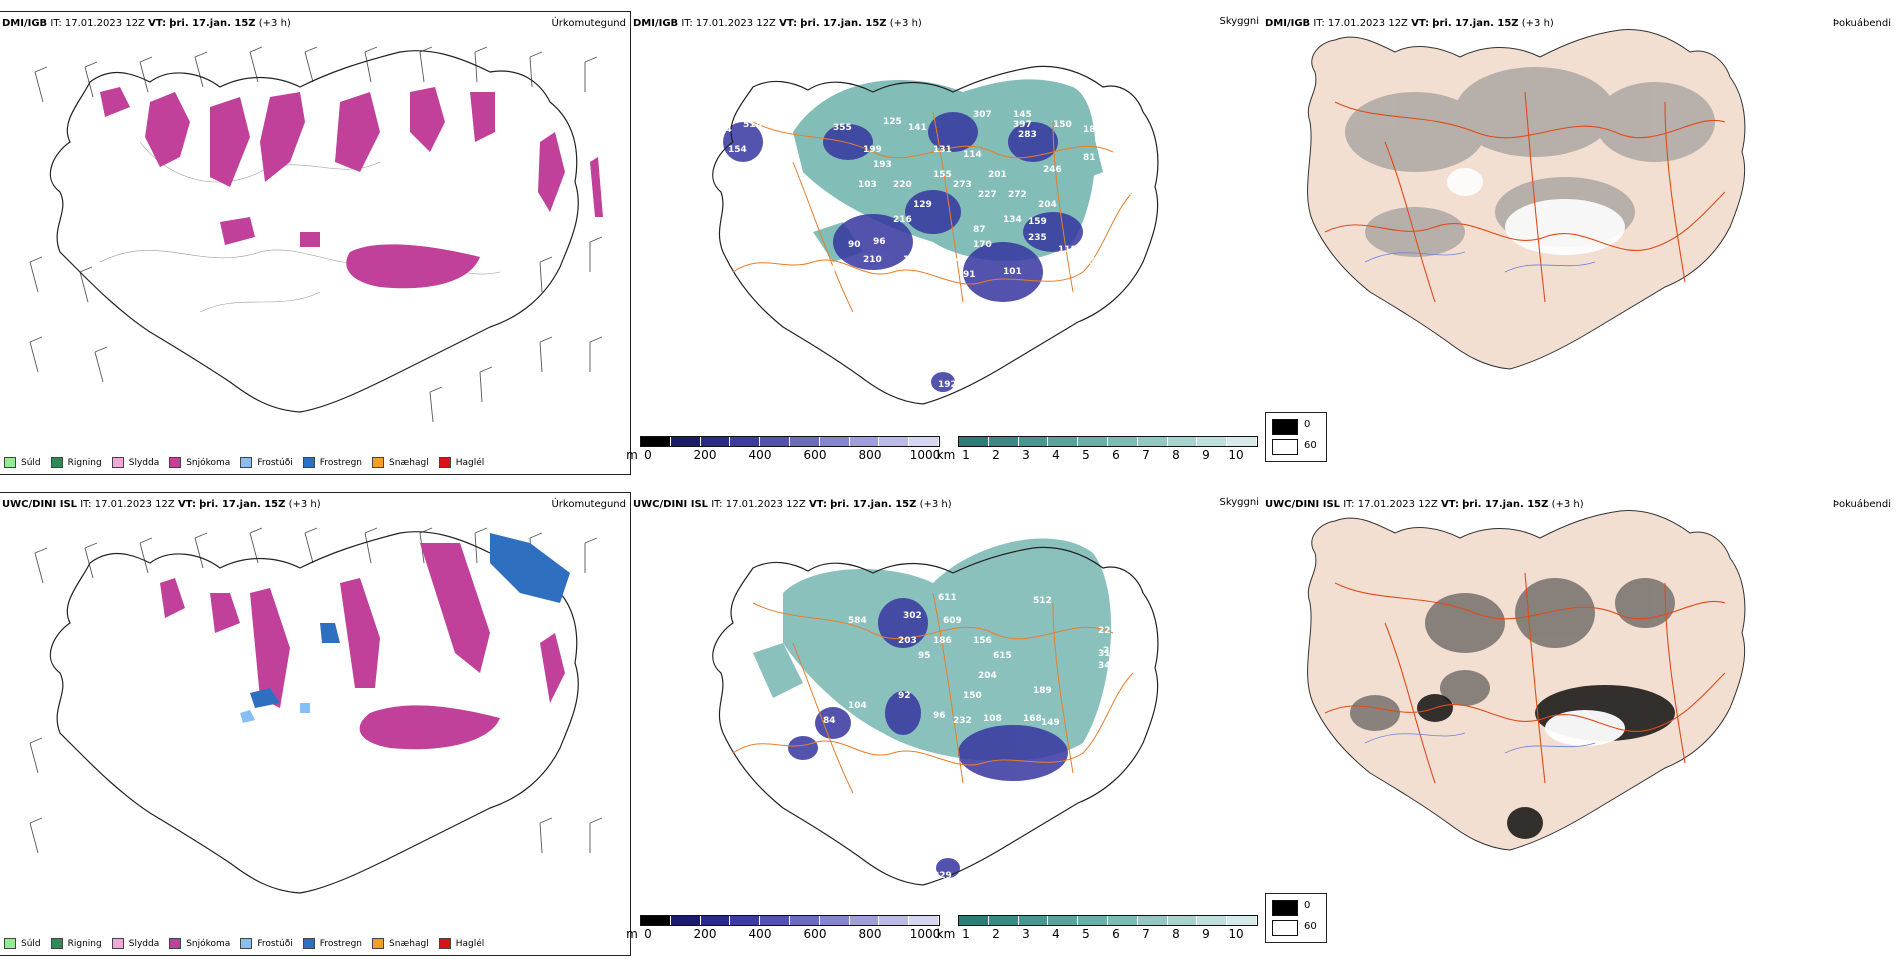 The height and width of the screenshot is (959, 1900). What do you see at coordinates (332, 462) in the screenshot?
I see `legend-item: Frostregn` at bounding box center [332, 462].